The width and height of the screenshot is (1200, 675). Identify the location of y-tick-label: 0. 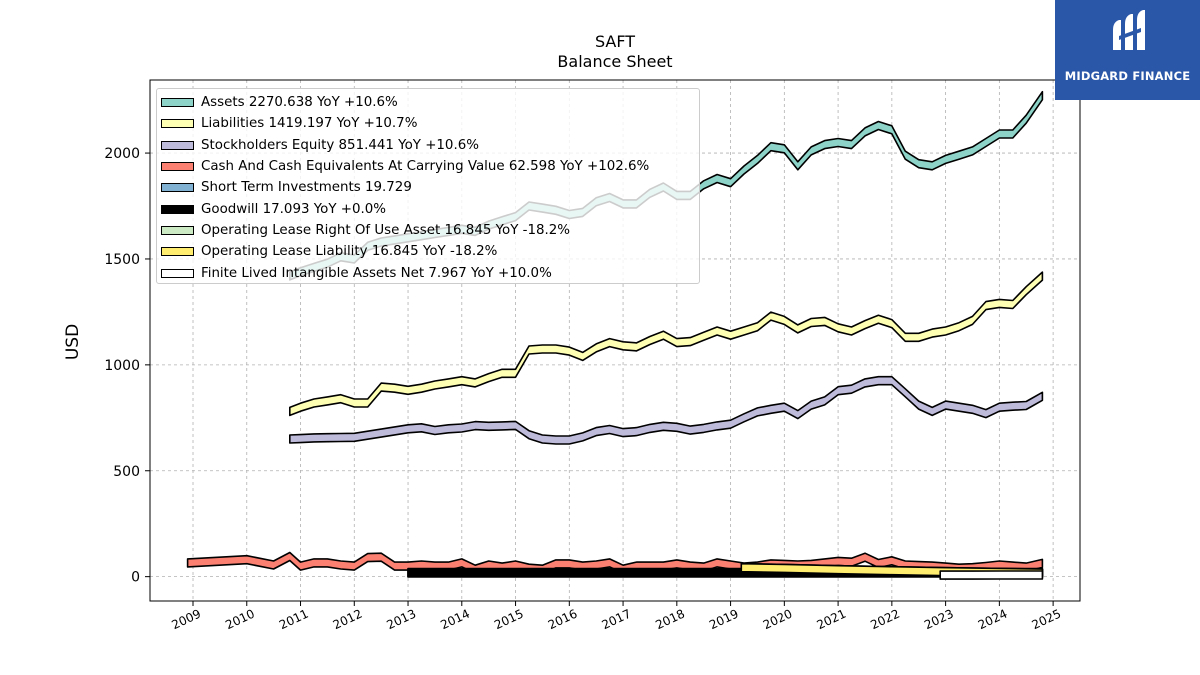
(135, 578).